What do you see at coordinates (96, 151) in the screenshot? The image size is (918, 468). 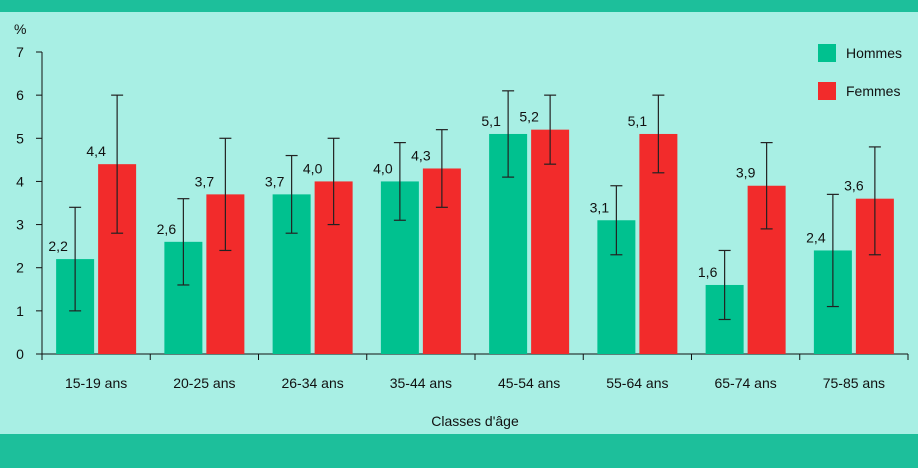 I see `data-label: 4,4` at bounding box center [96, 151].